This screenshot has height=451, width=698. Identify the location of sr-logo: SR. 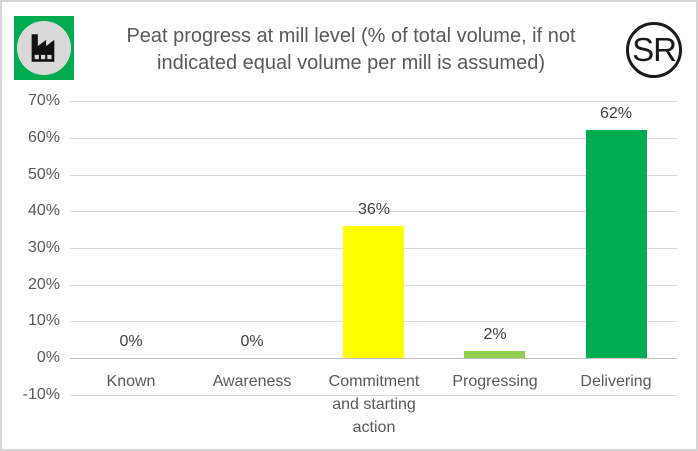
(654, 50).